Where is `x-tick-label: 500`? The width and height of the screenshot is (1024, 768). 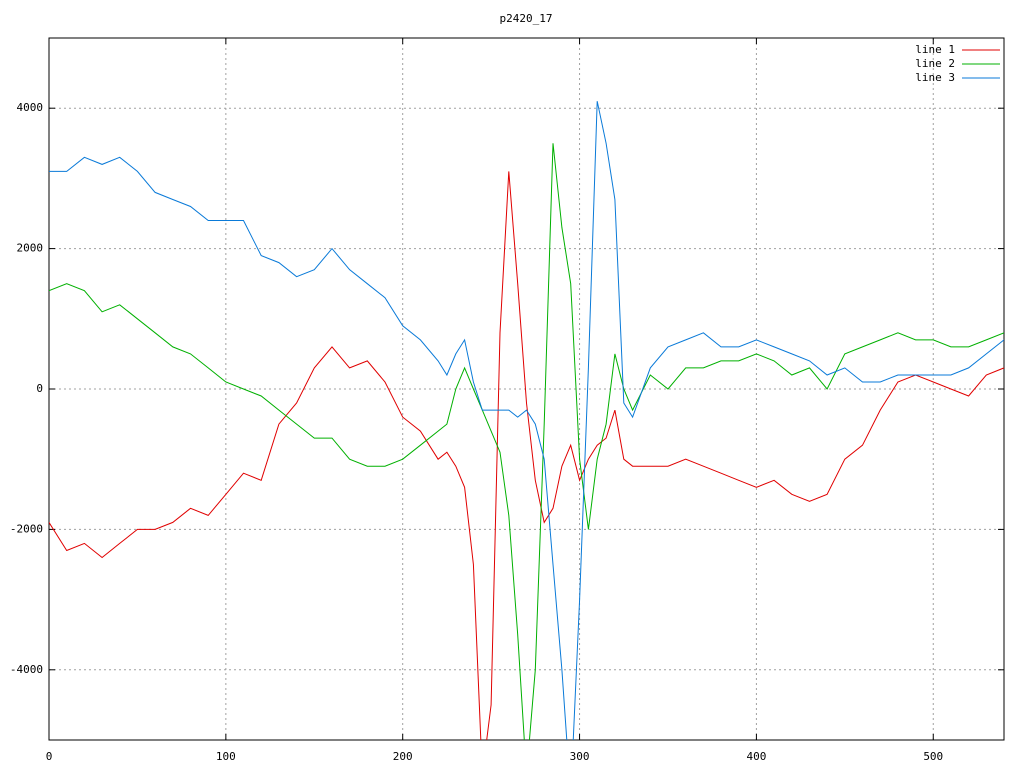
x-tick-label: 500 is located at coordinates (933, 756).